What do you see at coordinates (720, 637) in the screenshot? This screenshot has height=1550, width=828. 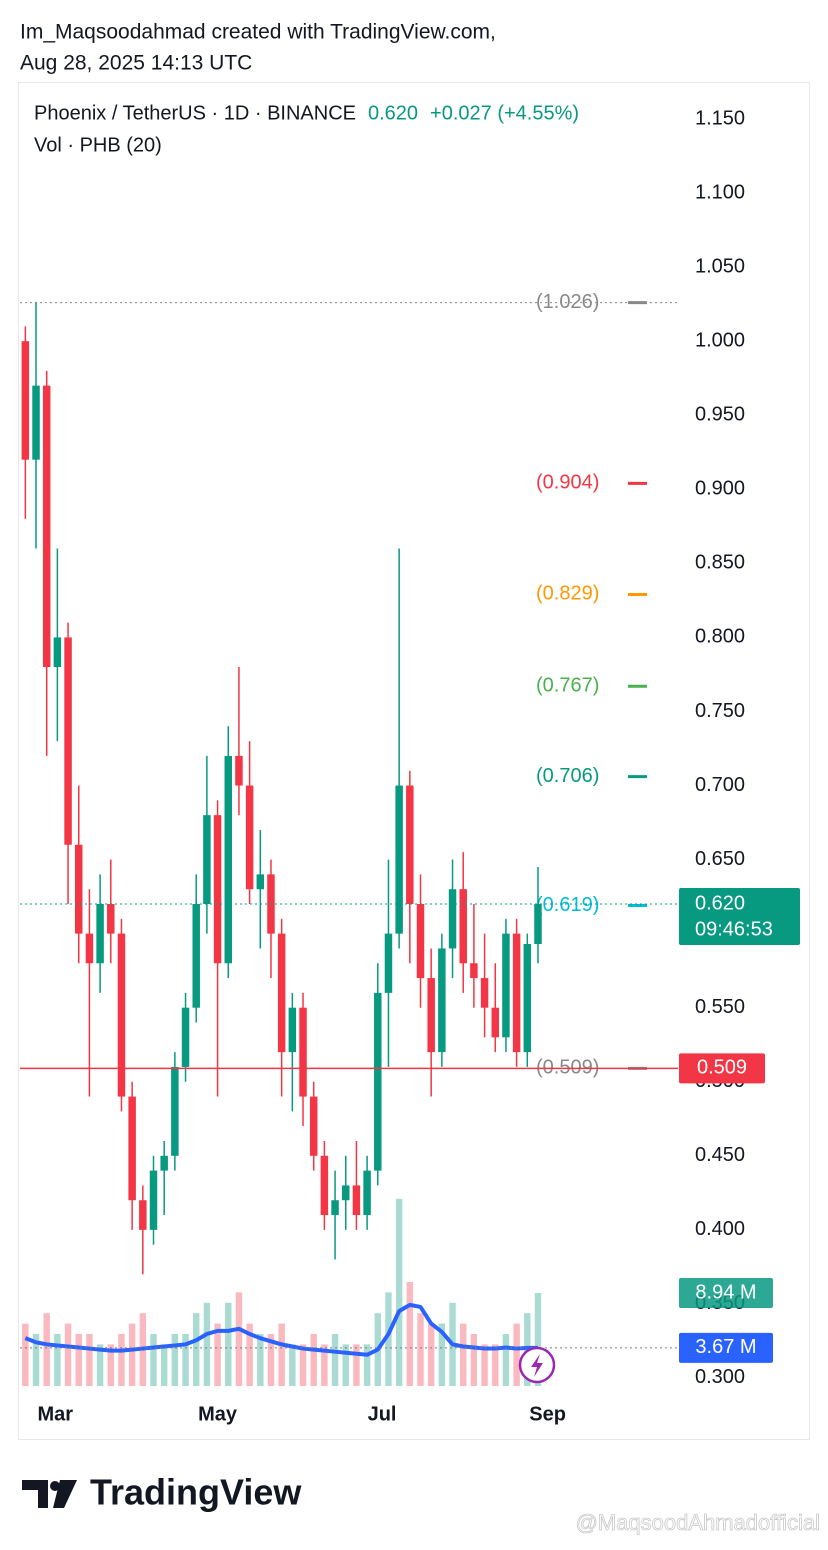 I see `y-tick-label: 0.800` at bounding box center [720, 637].